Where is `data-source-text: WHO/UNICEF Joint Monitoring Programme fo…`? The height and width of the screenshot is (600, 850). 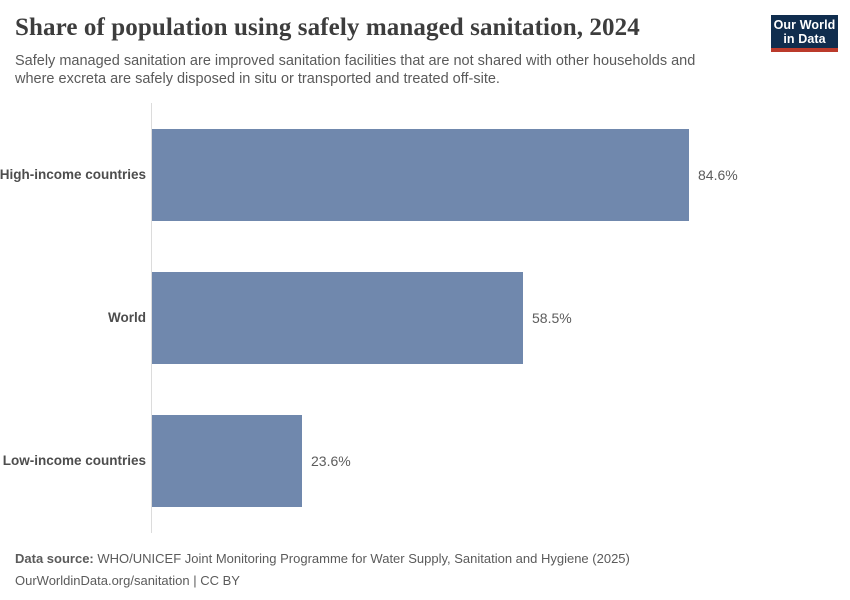 data-source-text: WHO/UNICEF Joint Monitoring Programme fo… is located at coordinates (361, 558).